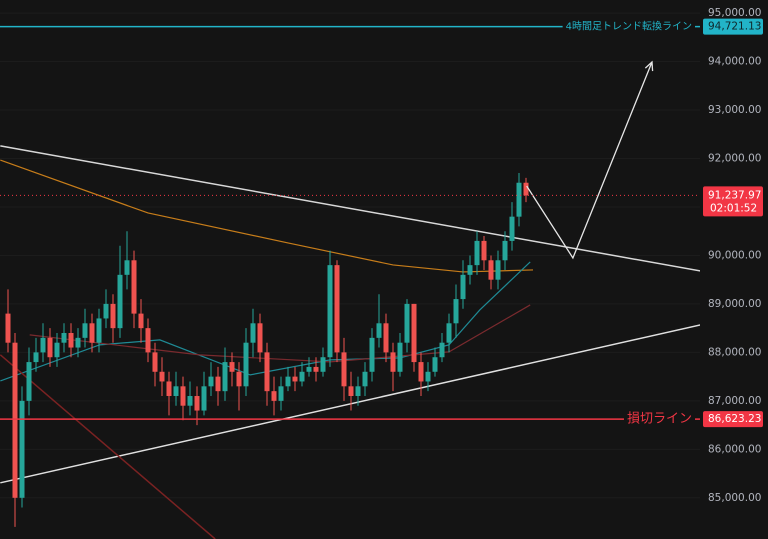  Describe the element at coordinates (733, 208) in the screenshot. I see `countdown: 02:01:52` at that location.